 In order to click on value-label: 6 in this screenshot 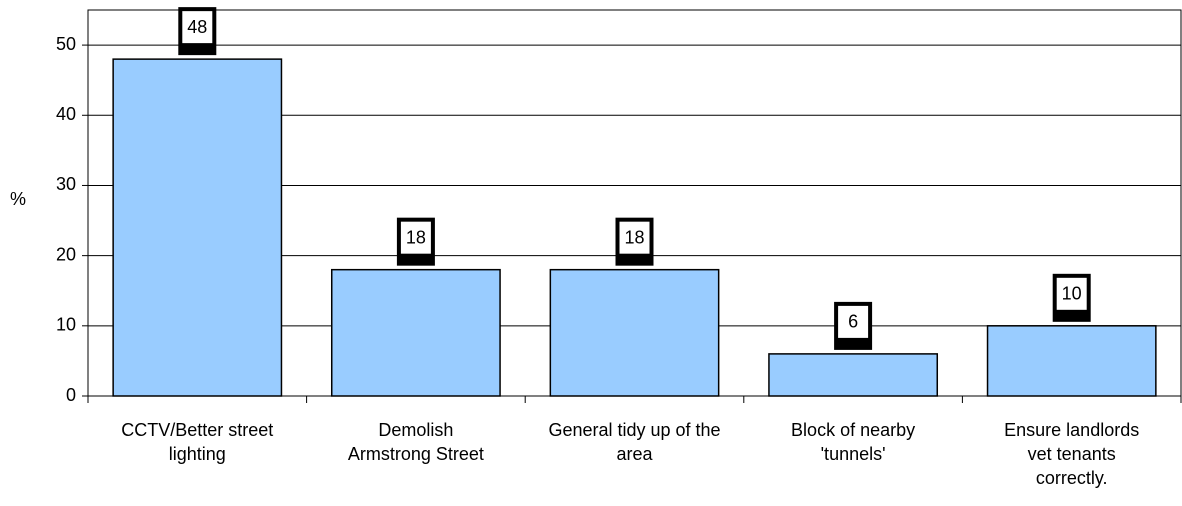, I will do `click(853, 322)`.